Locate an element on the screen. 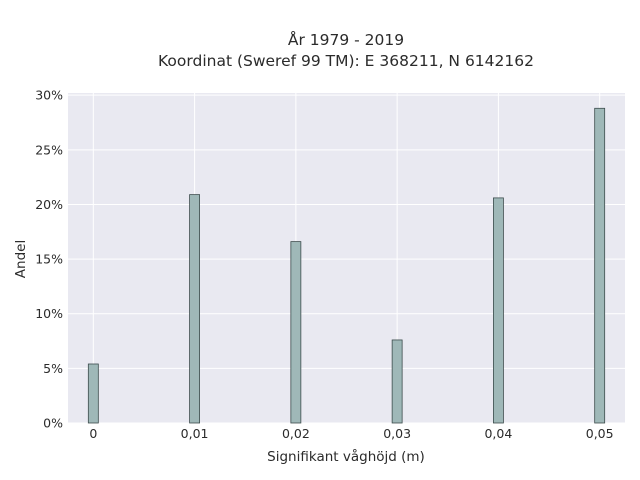 The width and height of the screenshot is (640, 480). chart-title-line-1: År 1979 - 2019 is located at coordinates (346, 39).